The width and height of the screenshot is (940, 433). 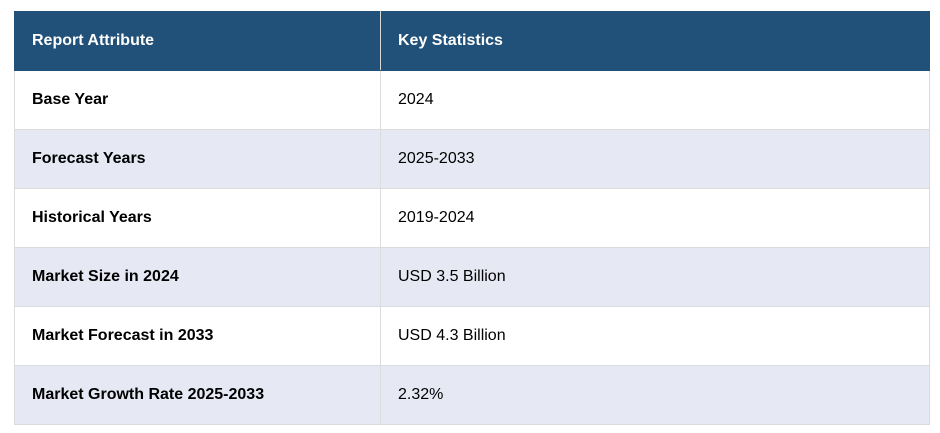 I want to click on attribute-cell: Base Year, so click(x=197, y=100).